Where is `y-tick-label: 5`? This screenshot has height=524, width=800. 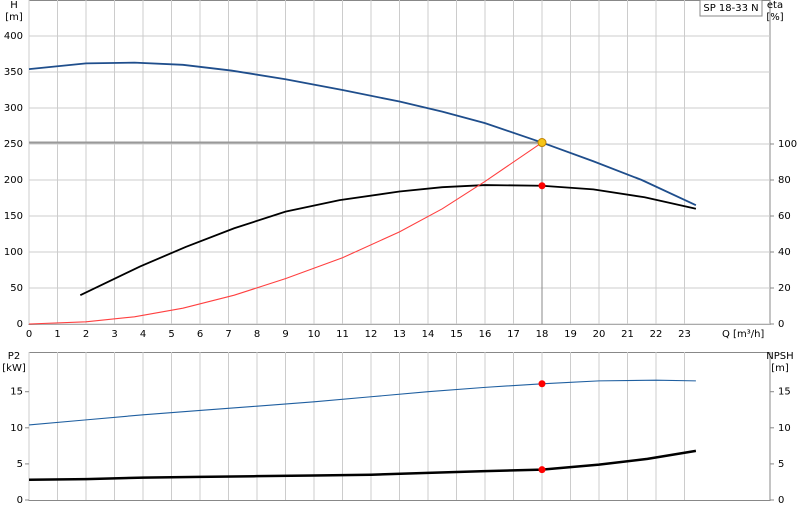 y-tick-label: 5 is located at coordinates (20, 464).